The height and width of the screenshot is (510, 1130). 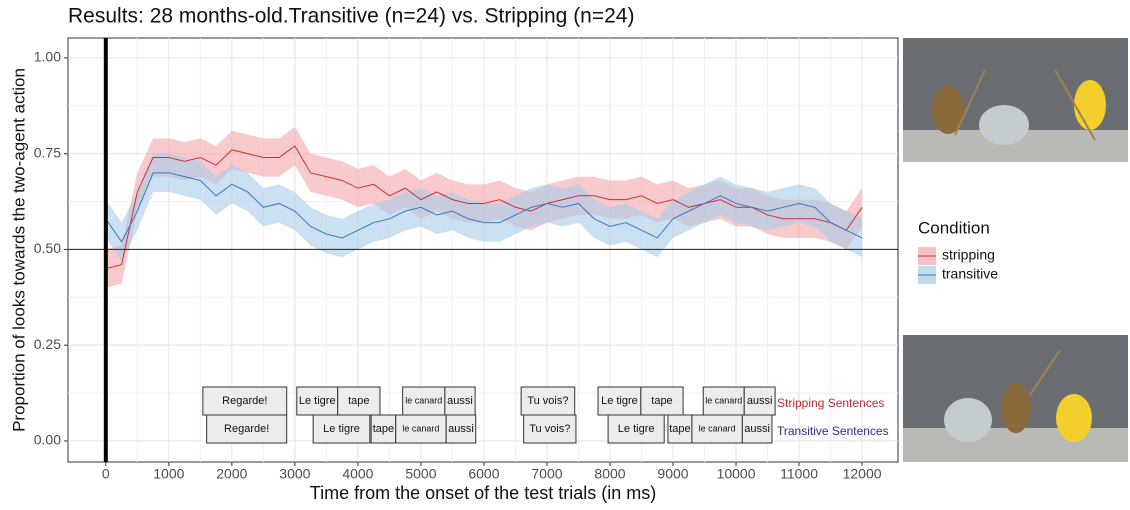 I want to click on row-label: Stripping Sentences, so click(x=830, y=403).